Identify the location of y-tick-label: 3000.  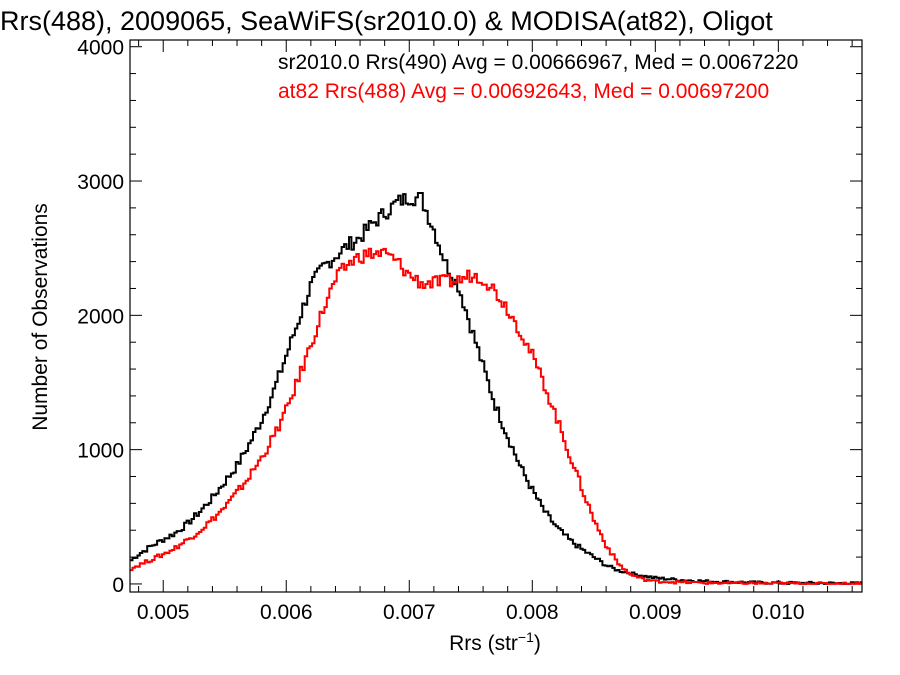
(100, 182).